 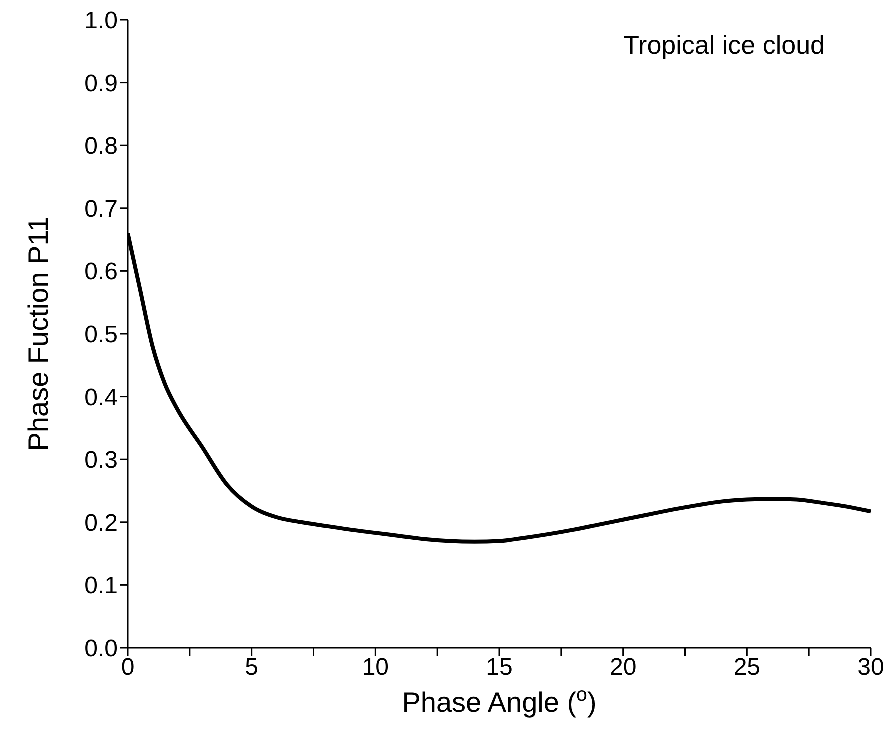 I want to click on y-tick-label: 0.6, so click(x=101, y=272).